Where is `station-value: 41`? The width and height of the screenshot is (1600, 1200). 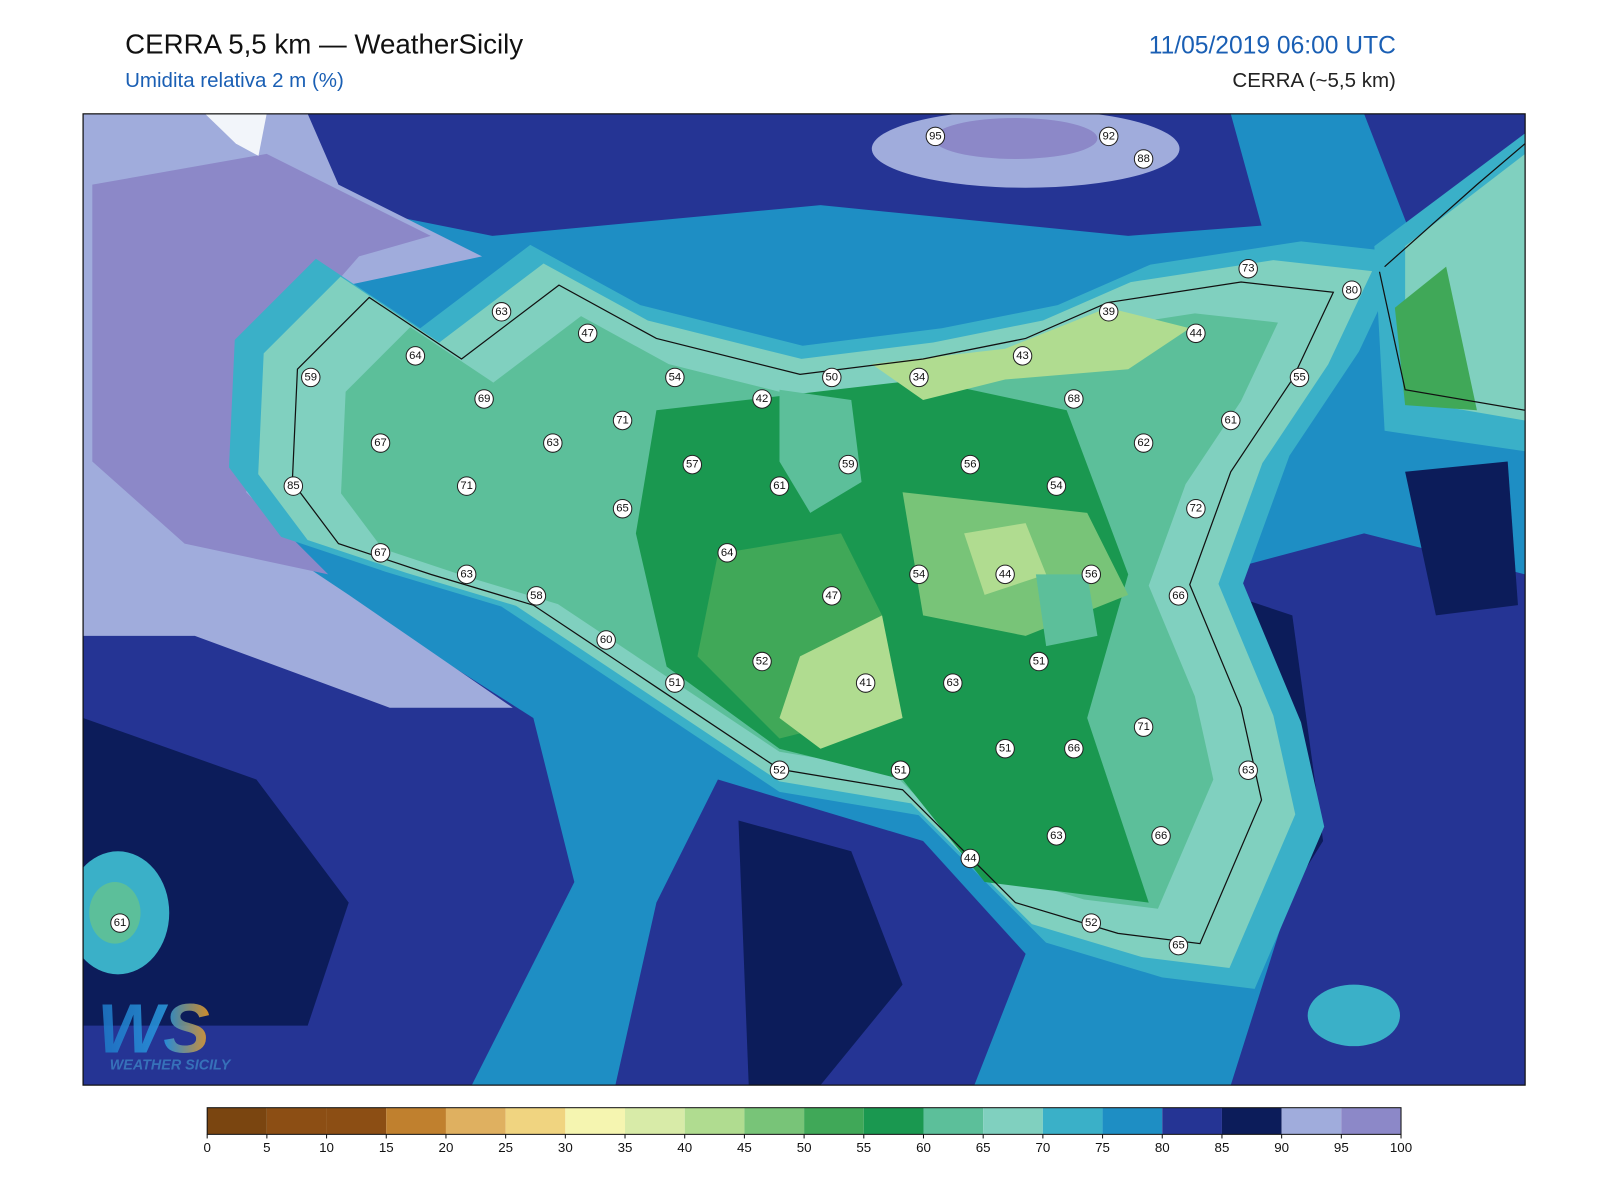
station-value: 41 is located at coordinates (865, 683).